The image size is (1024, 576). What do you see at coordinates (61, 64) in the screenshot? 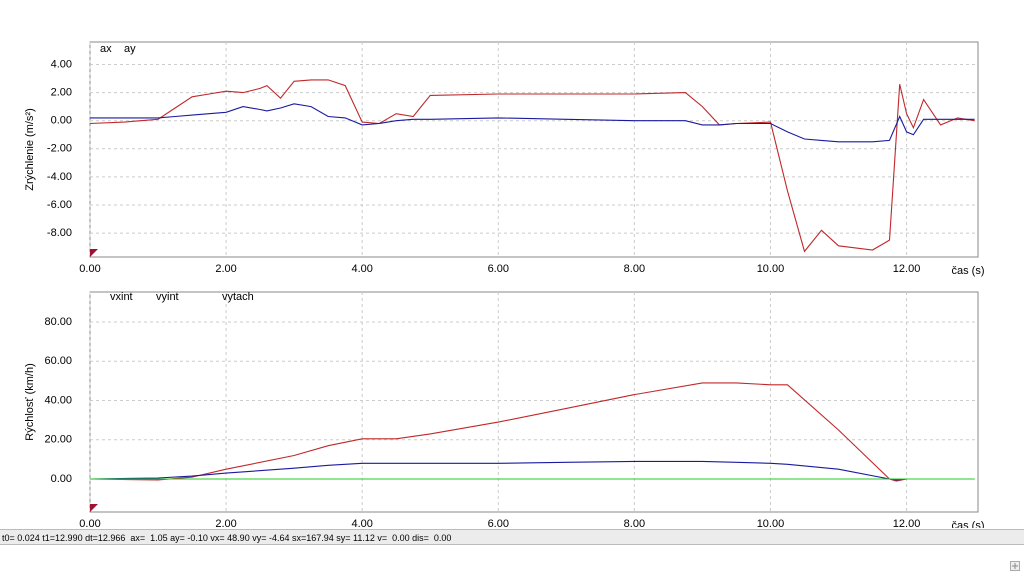
I see `y-tick-label: 4.00` at bounding box center [61, 64].